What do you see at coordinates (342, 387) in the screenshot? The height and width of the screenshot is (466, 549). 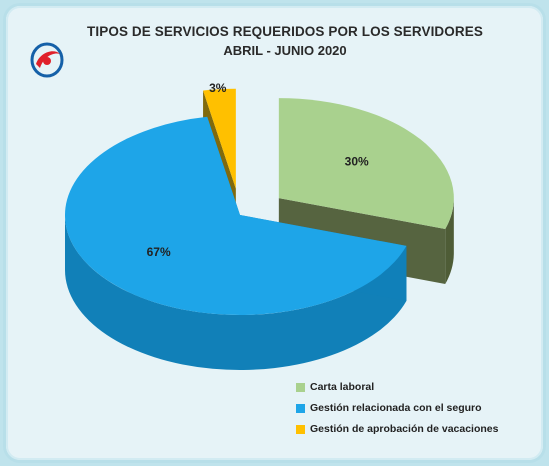 I see `legend-label-carta: Carta laboral` at bounding box center [342, 387].